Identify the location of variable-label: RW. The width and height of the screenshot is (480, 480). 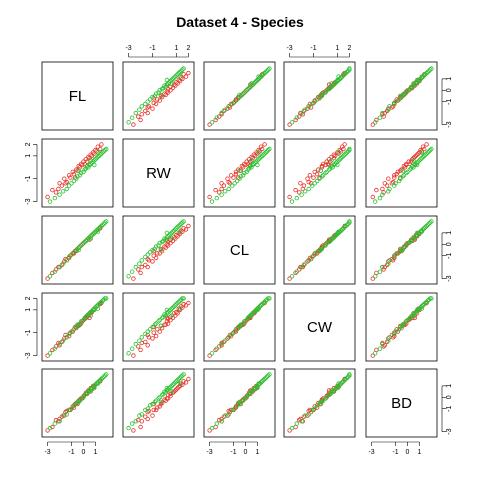
(159, 173).